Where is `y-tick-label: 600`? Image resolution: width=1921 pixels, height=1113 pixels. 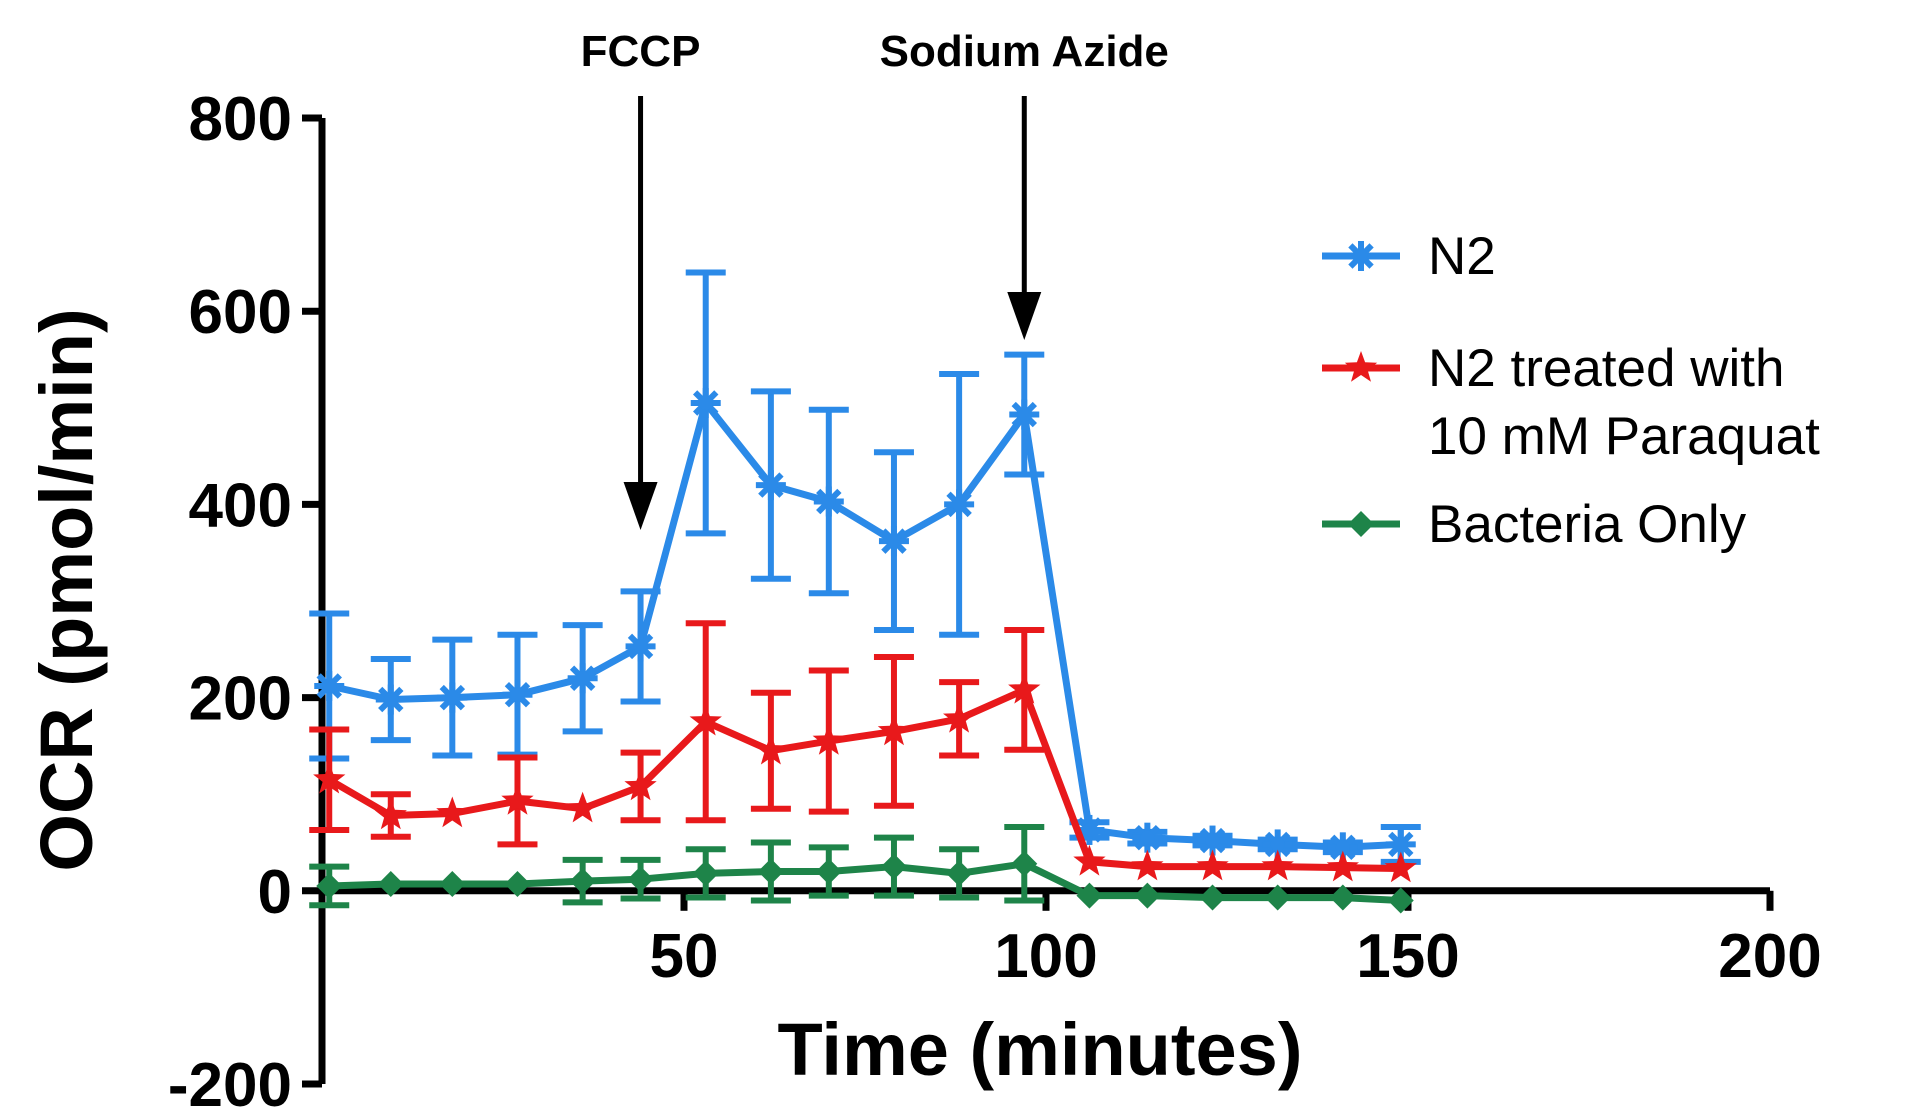 y-tick-label: 600 is located at coordinates (240, 312).